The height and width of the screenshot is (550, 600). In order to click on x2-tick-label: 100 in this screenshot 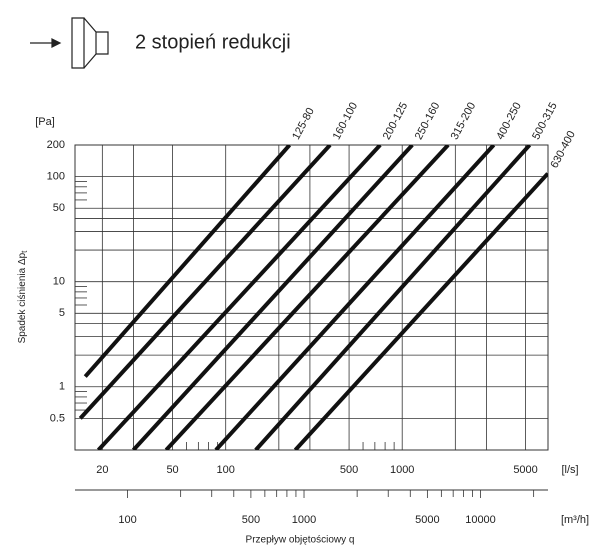, I will do `click(127, 520)`.